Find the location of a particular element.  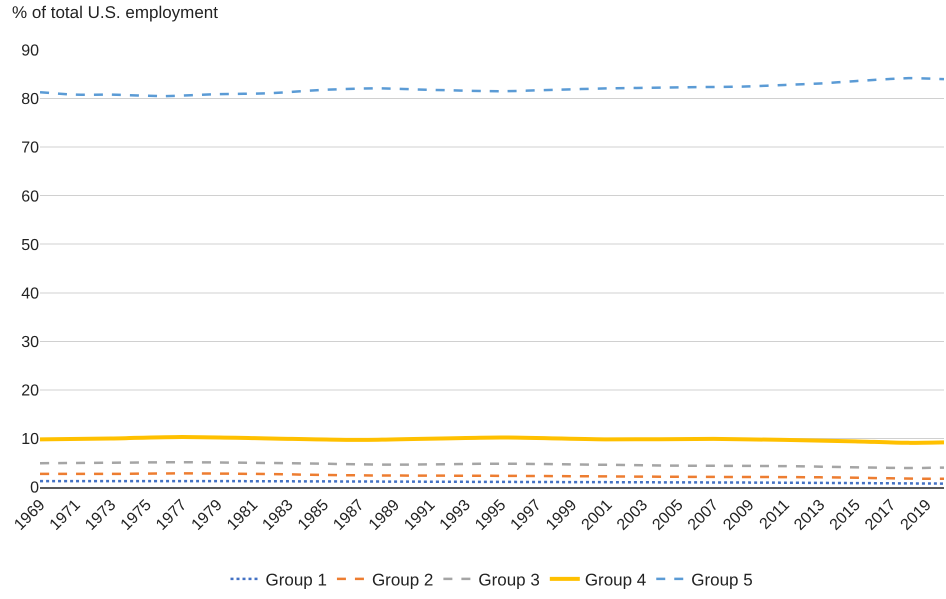

y-axis-title: % of total U.S. employment is located at coordinates (115, 12).